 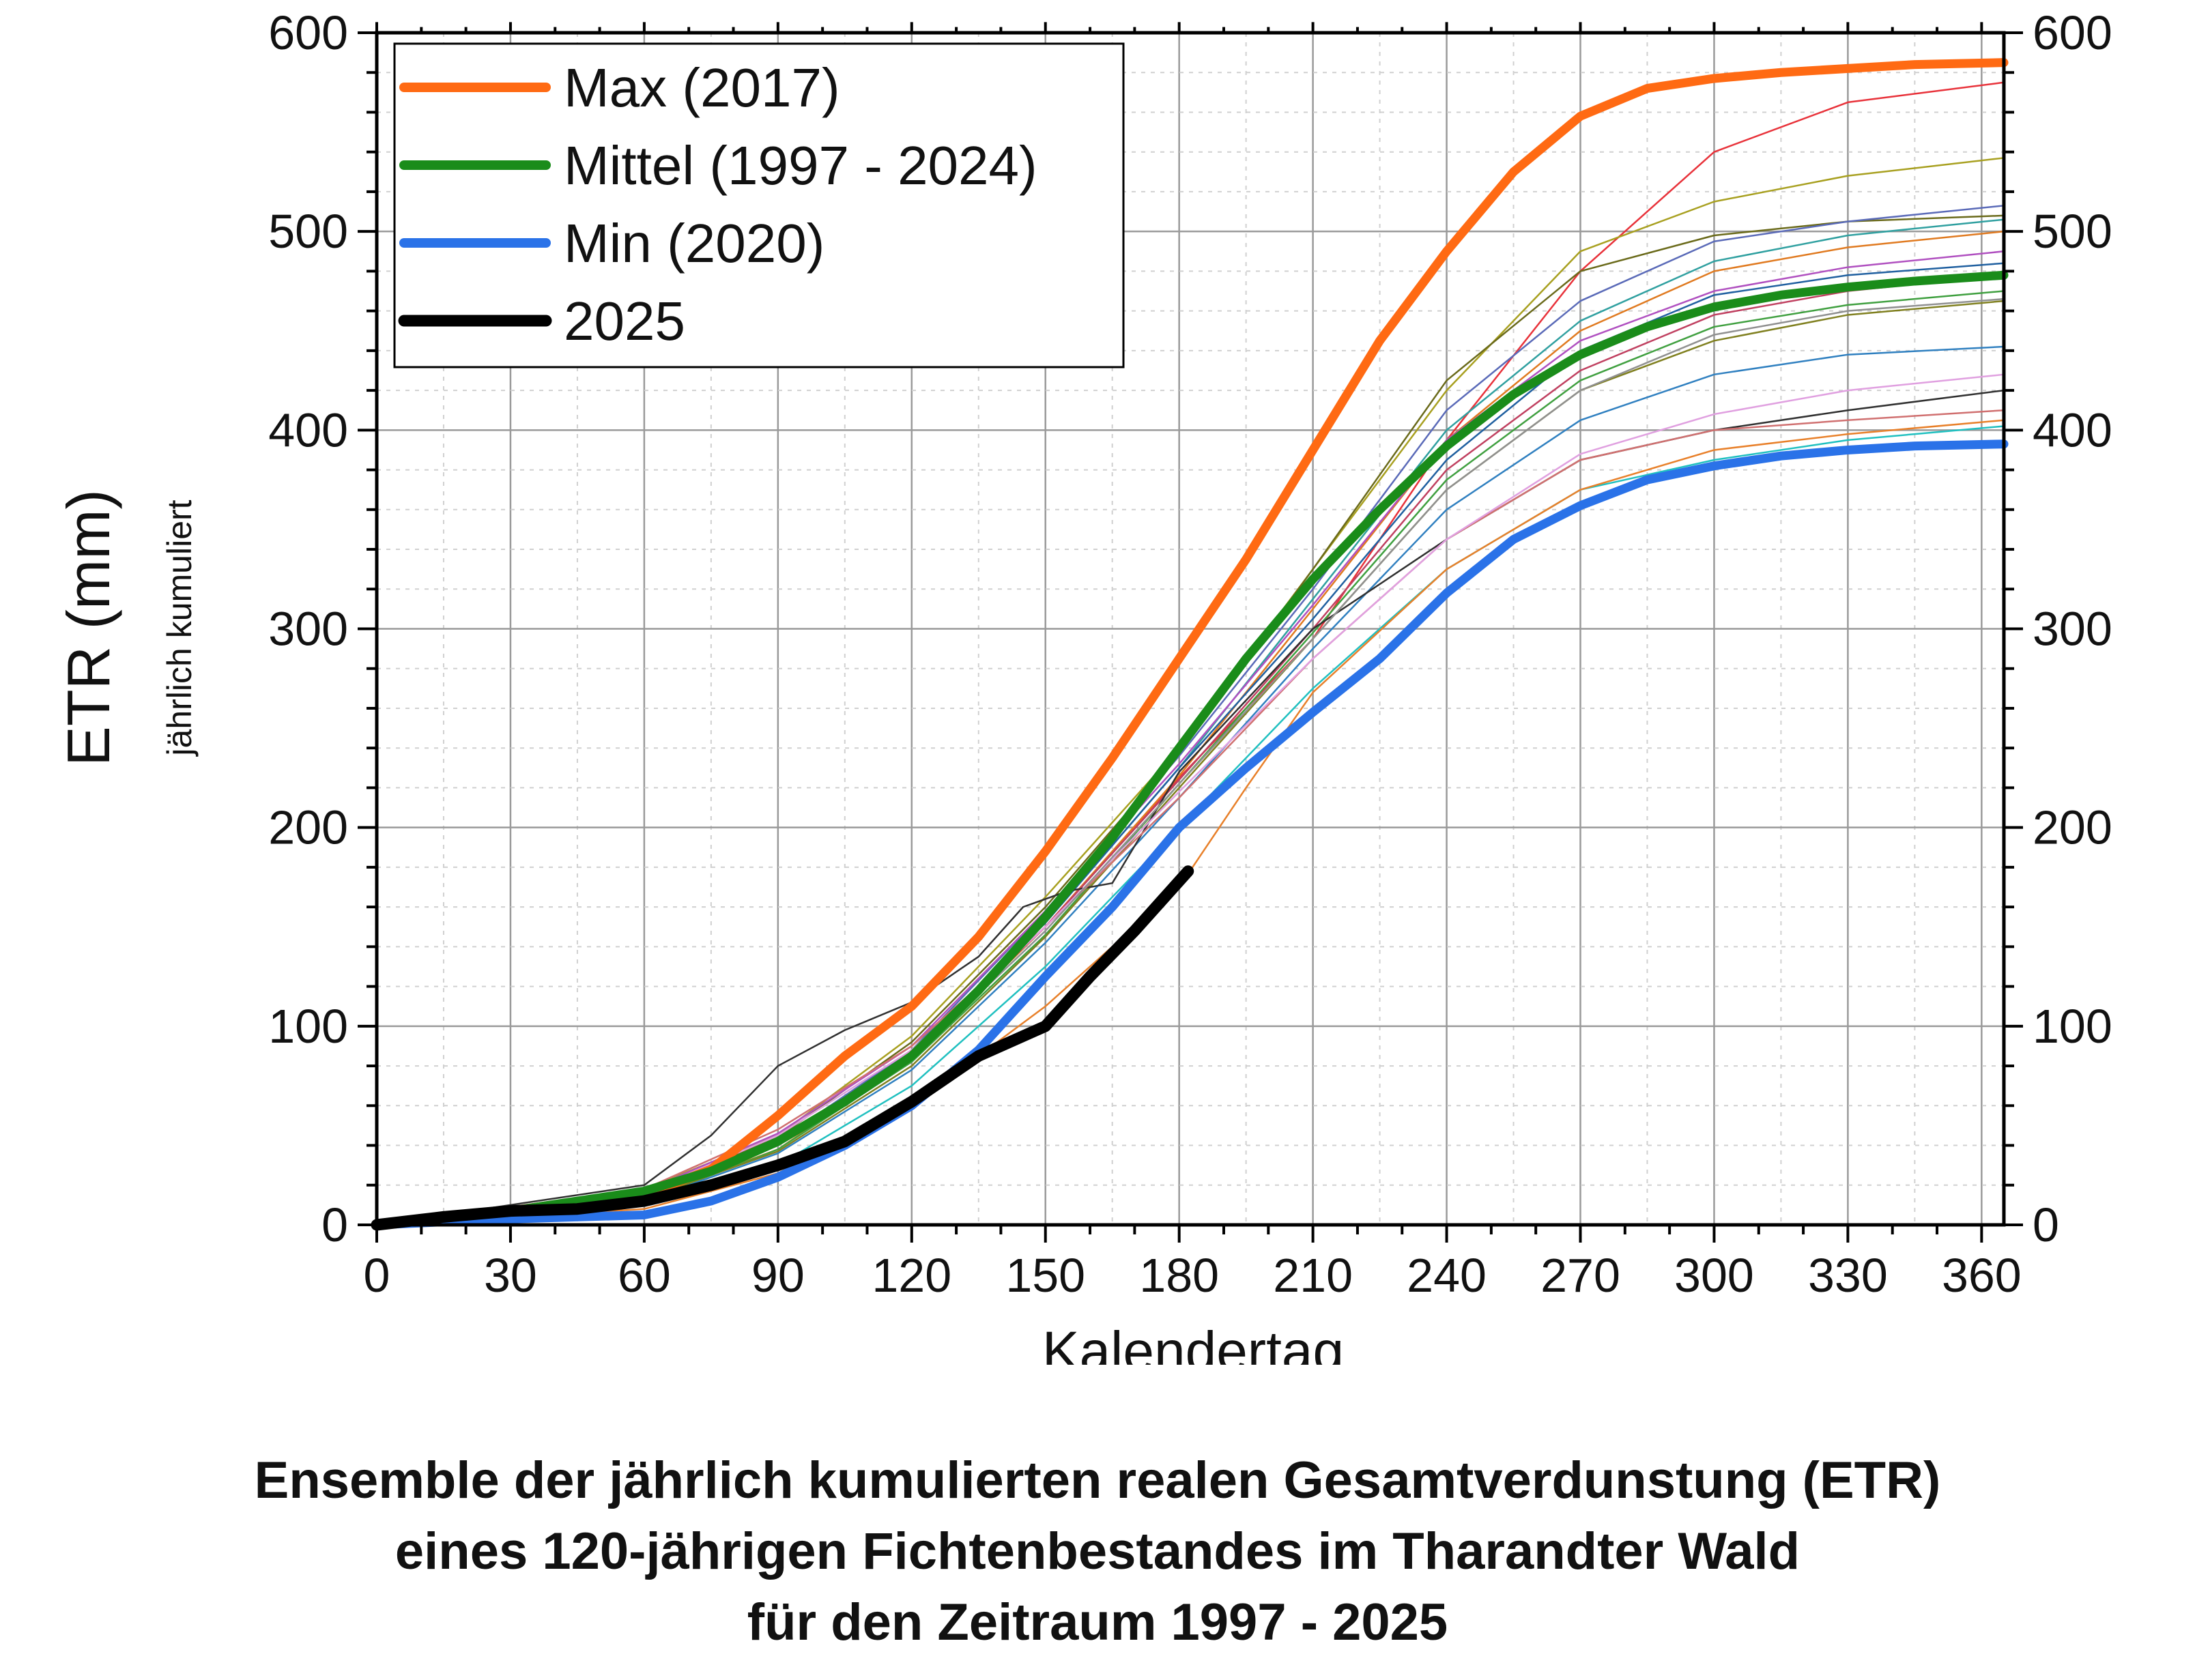 What do you see at coordinates (377, 1275) in the screenshot?
I see `x-tick-label: 0` at bounding box center [377, 1275].